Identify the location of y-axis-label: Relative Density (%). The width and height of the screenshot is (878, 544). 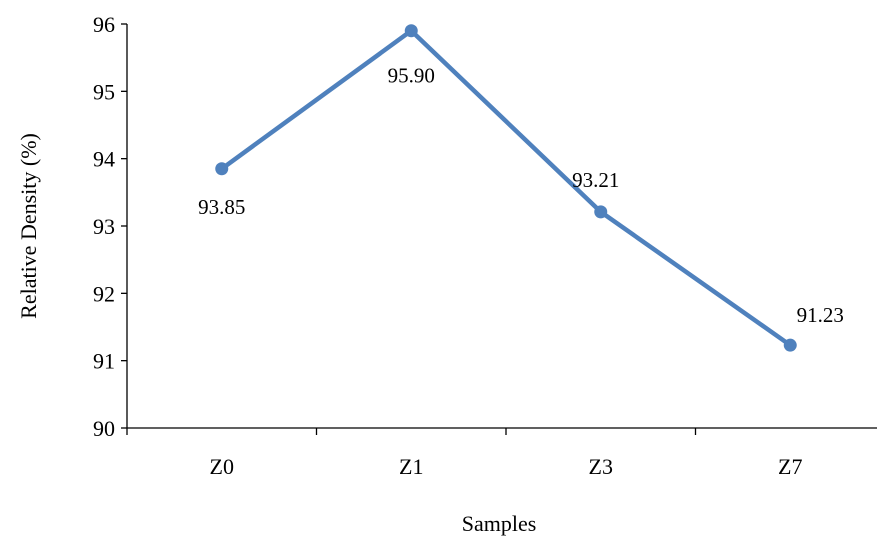
(28, 226).